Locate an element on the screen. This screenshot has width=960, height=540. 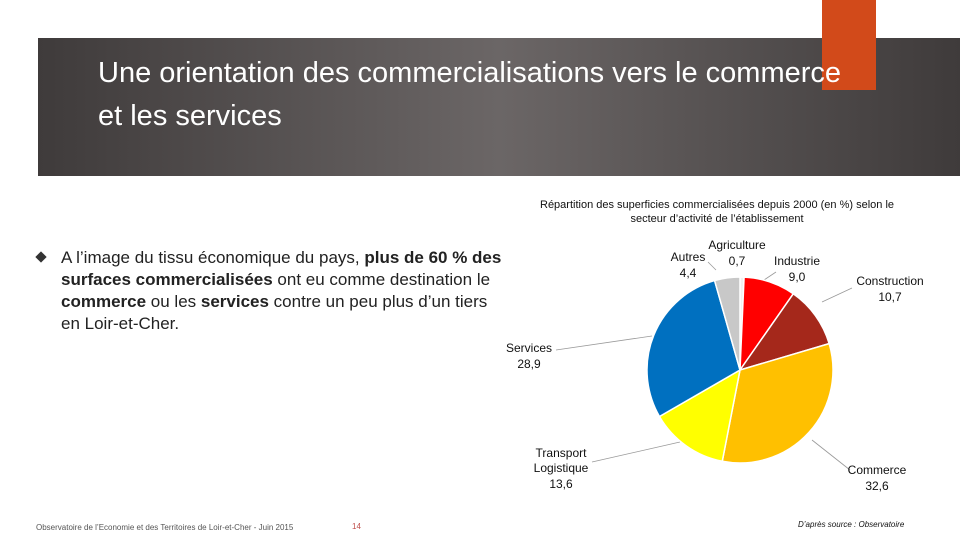
value-label: 32,6 is located at coordinates (877, 486).